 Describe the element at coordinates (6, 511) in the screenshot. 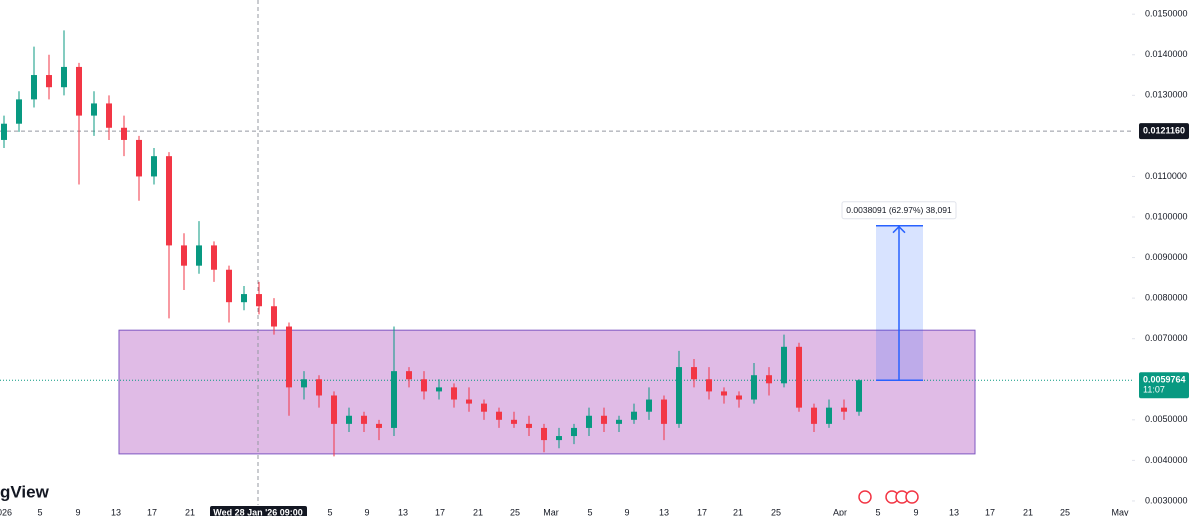

I see `x-tick-label: 2026` at that location.